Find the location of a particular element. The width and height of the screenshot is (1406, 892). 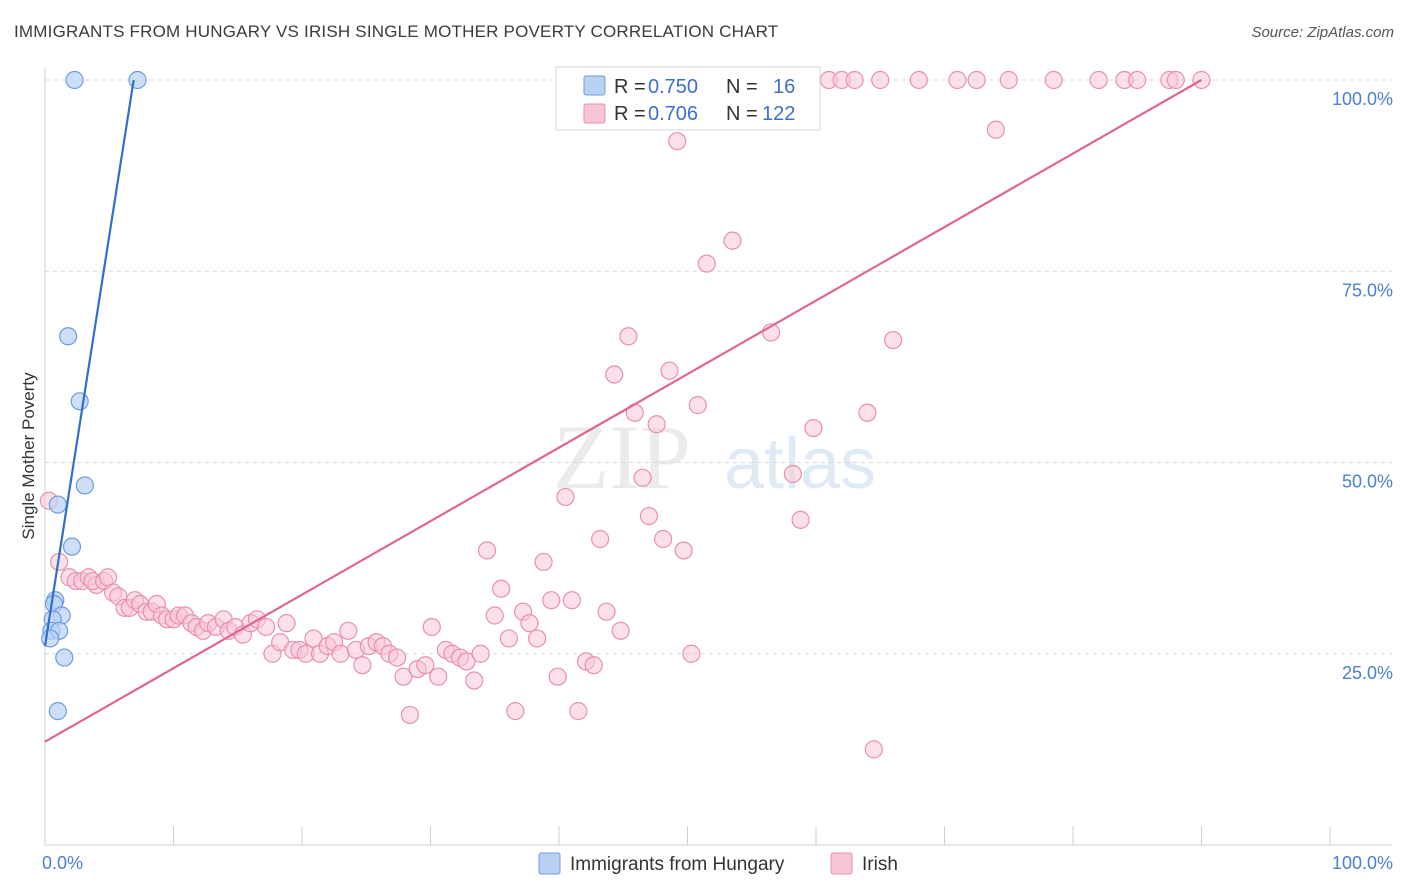

y-tick-label-0: 25.0% is located at coordinates (1367, 673).